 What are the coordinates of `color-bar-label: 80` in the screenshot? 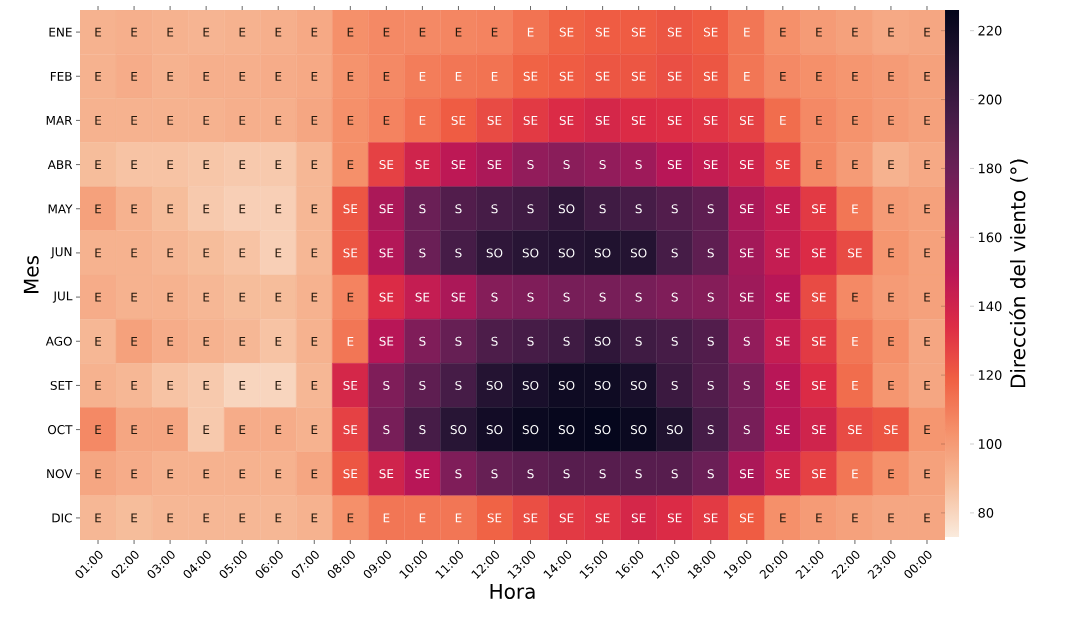 It's located at (986, 512).